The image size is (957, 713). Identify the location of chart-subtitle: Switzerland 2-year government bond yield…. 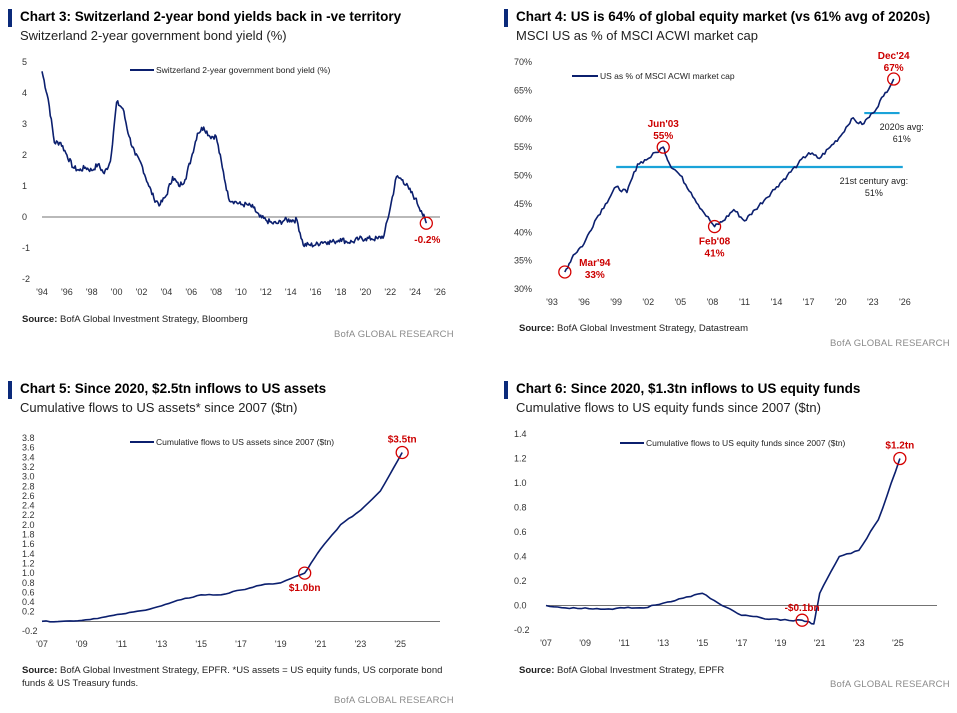
(153, 35).